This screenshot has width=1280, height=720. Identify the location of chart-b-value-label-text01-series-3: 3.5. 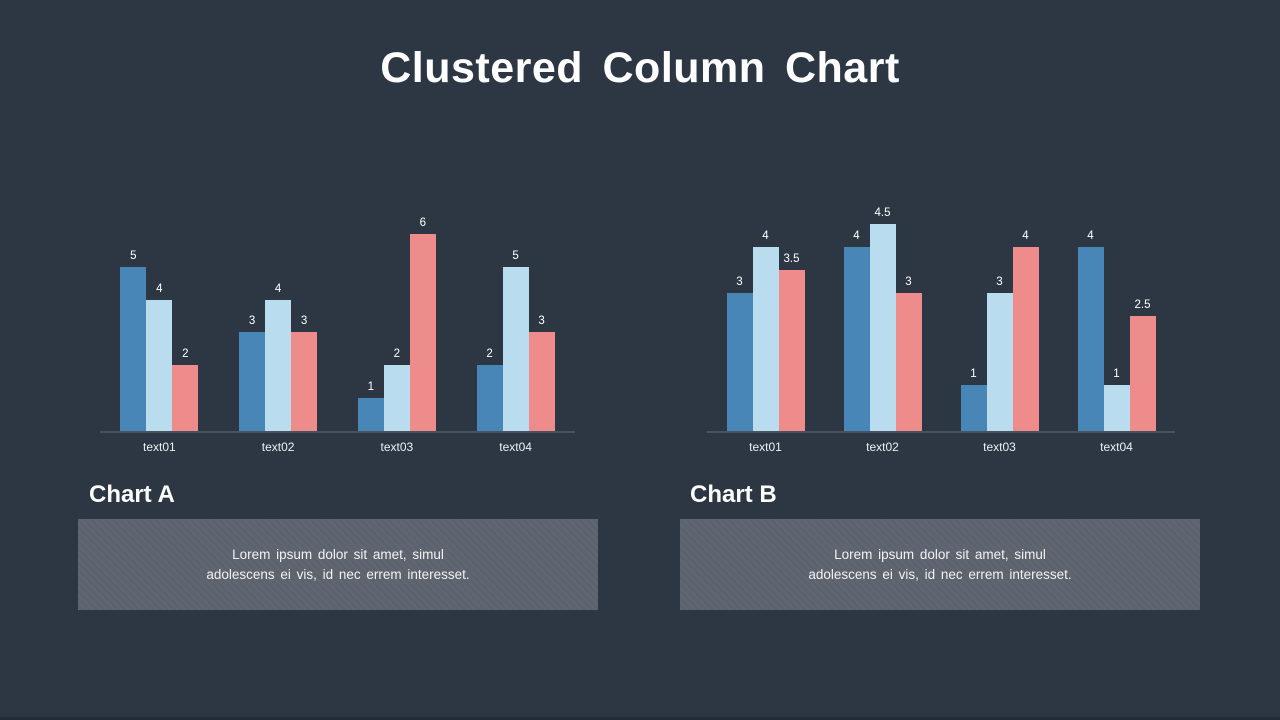
(791, 259).